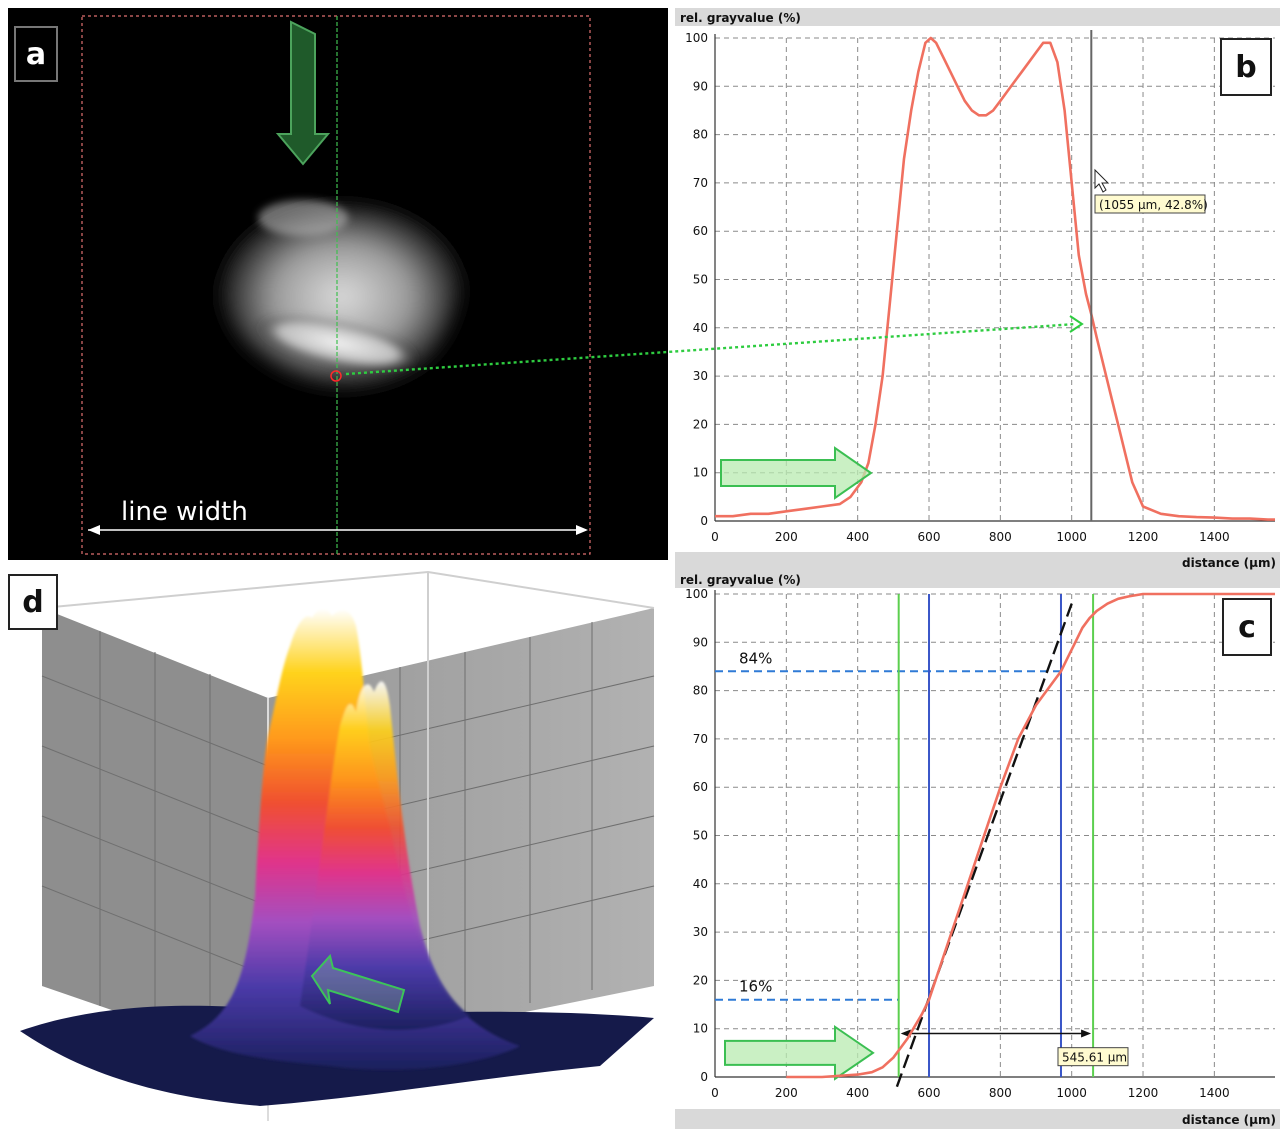  What do you see at coordinates (1247, 627) in the screenshot?
I see `panel-label-c: c` at bounding box center [1247, 627].